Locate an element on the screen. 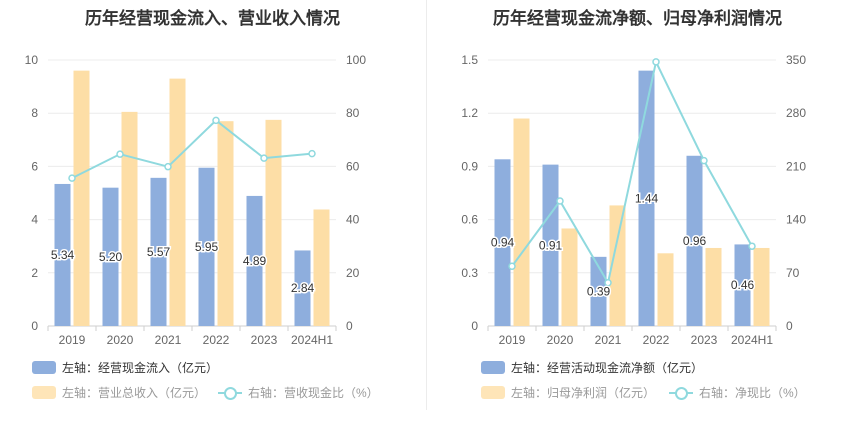  chart-title-net-cash: 历年经营现金流净额、归母净利润情况 is located at coordinates (637, 18).